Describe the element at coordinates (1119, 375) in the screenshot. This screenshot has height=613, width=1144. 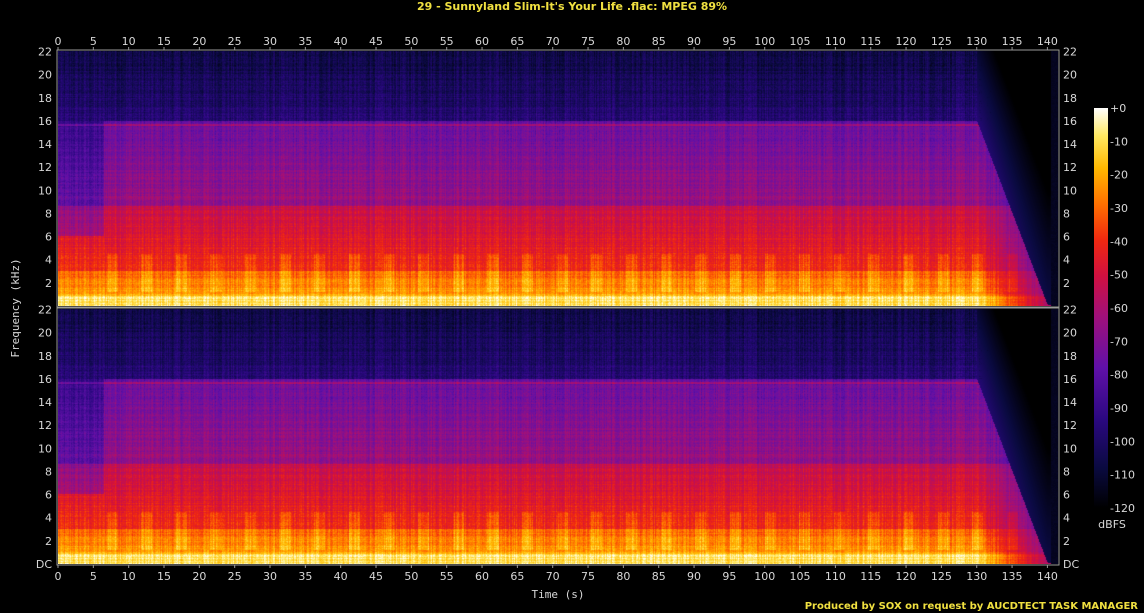
I see `colorbar-tick-label: -80` at that location.